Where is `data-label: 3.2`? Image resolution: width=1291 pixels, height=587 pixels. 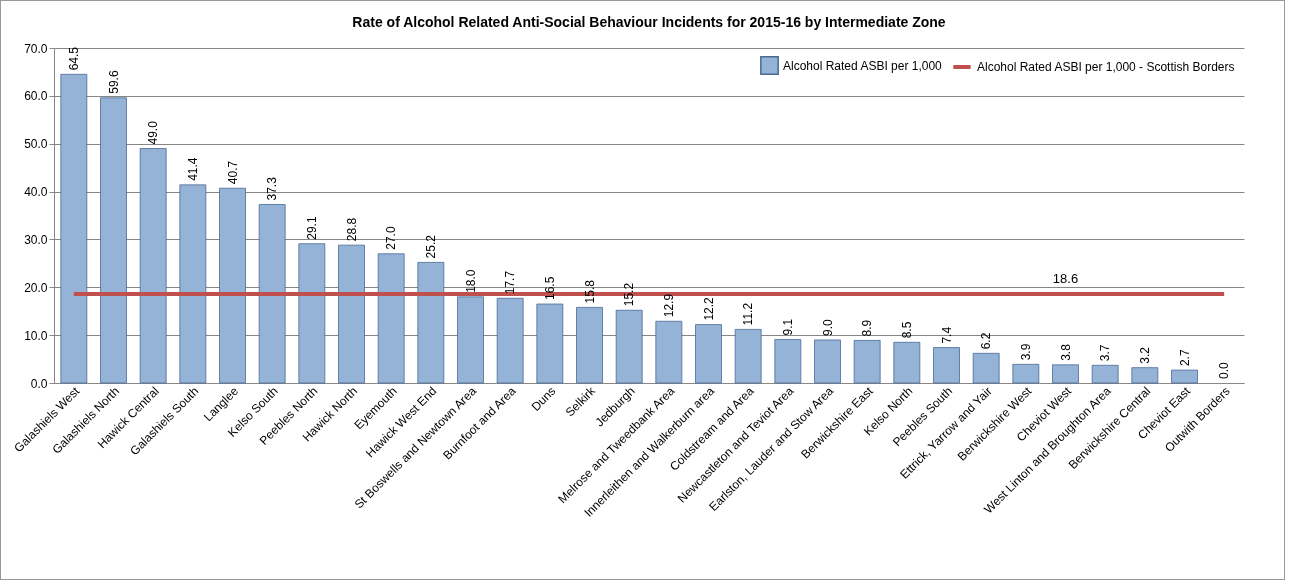 data-label: 3.2 is located at coordinates (1144, 355).